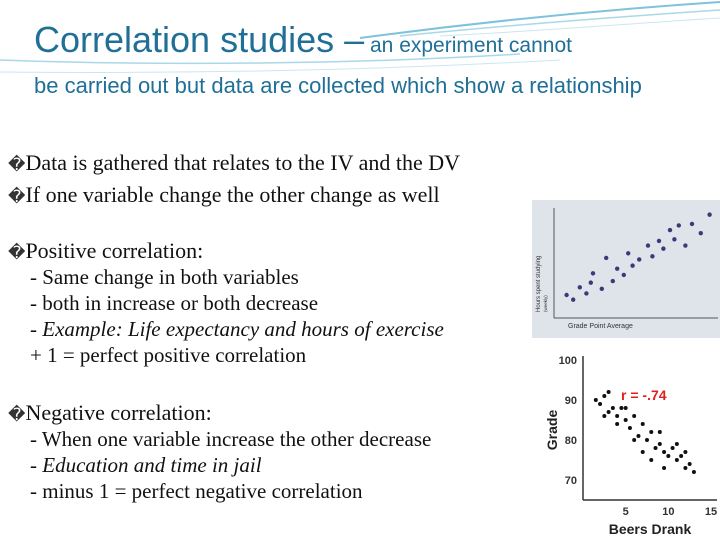 This screenshot has height=540, width=720. What do you see at coordinates (545, 303) in the screenshot?
I see `chart1-y-sublabel: (weekly)` at bounding box center [545, 303].